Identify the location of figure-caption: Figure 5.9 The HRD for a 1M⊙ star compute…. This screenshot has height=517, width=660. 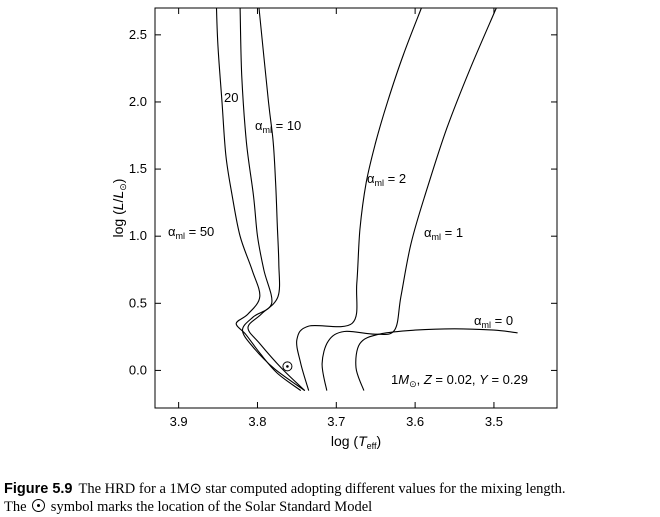
(332, 498).